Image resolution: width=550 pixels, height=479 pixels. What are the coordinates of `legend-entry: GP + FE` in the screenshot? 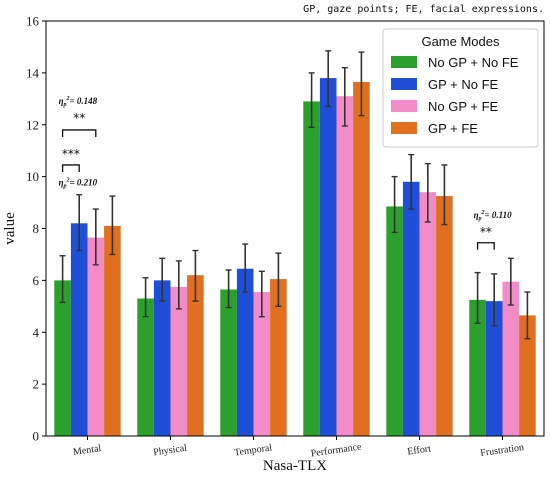 It's located at (453, 128).